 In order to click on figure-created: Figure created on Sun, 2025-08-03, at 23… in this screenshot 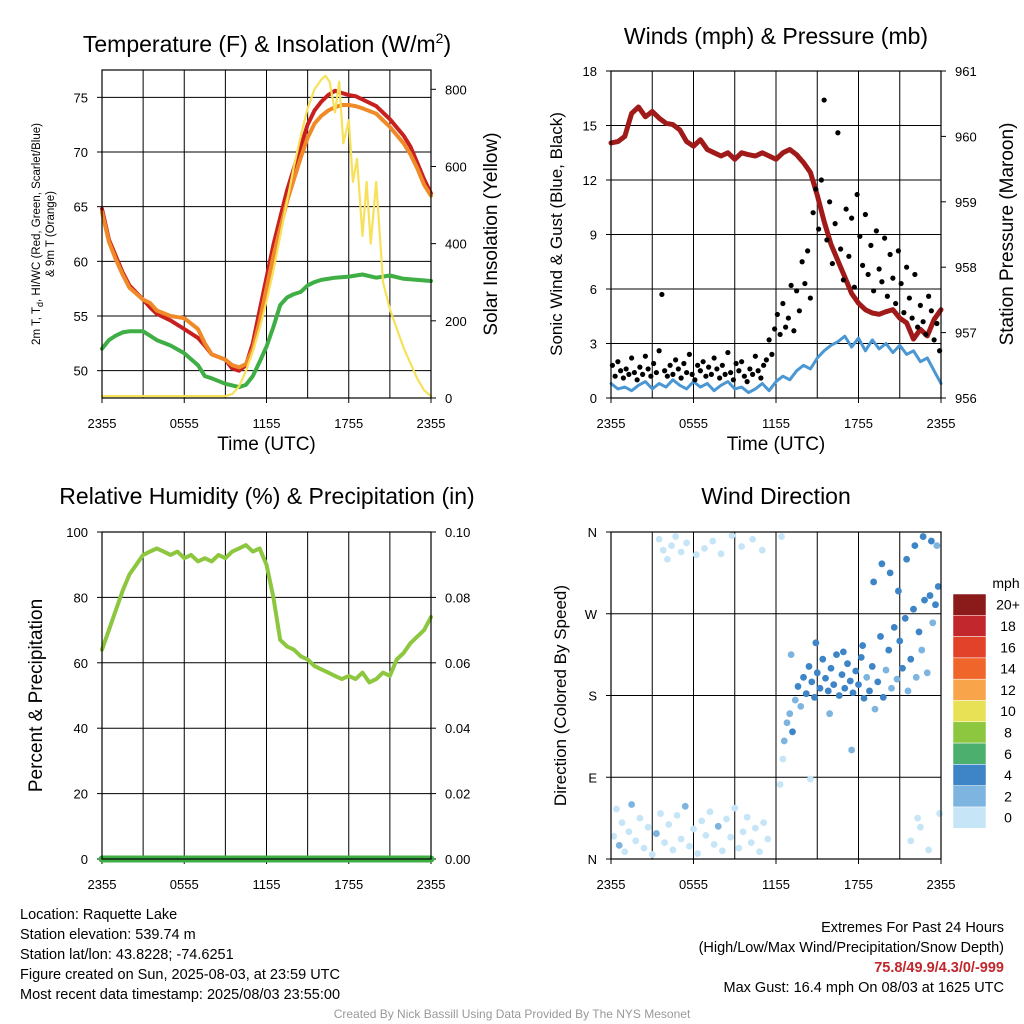, I will do `click(180, 975)`.